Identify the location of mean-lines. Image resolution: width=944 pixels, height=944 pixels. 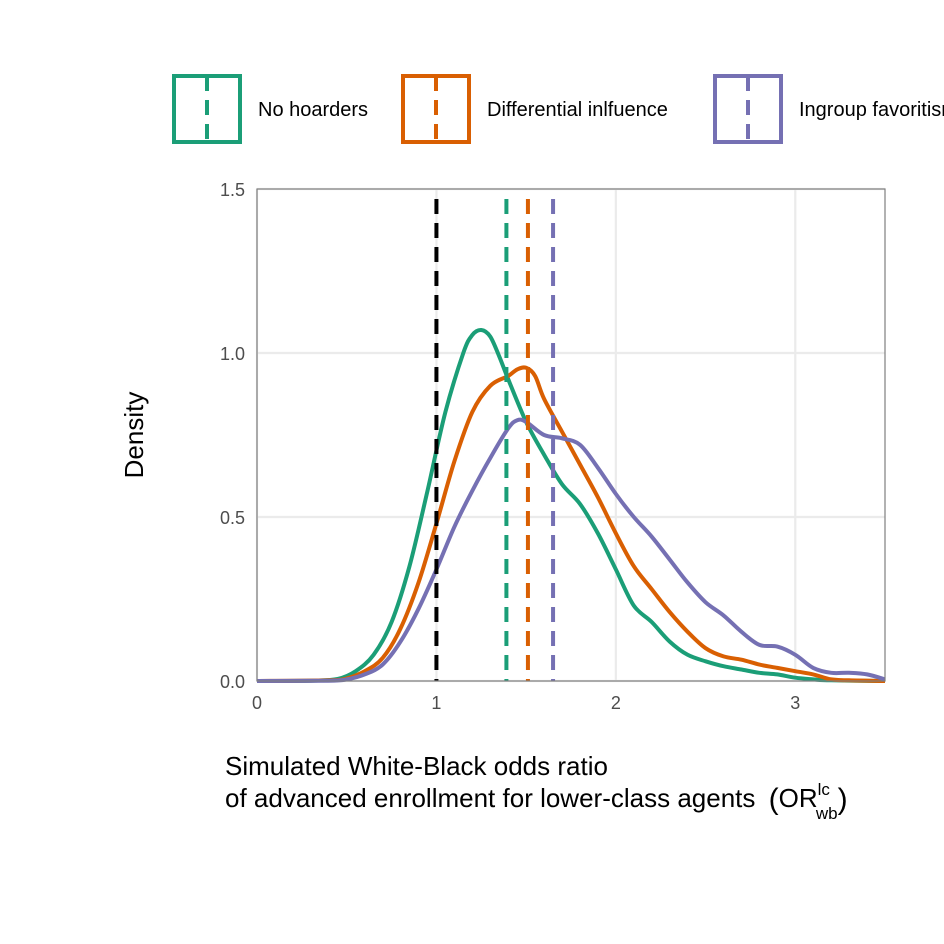
(495, 440).